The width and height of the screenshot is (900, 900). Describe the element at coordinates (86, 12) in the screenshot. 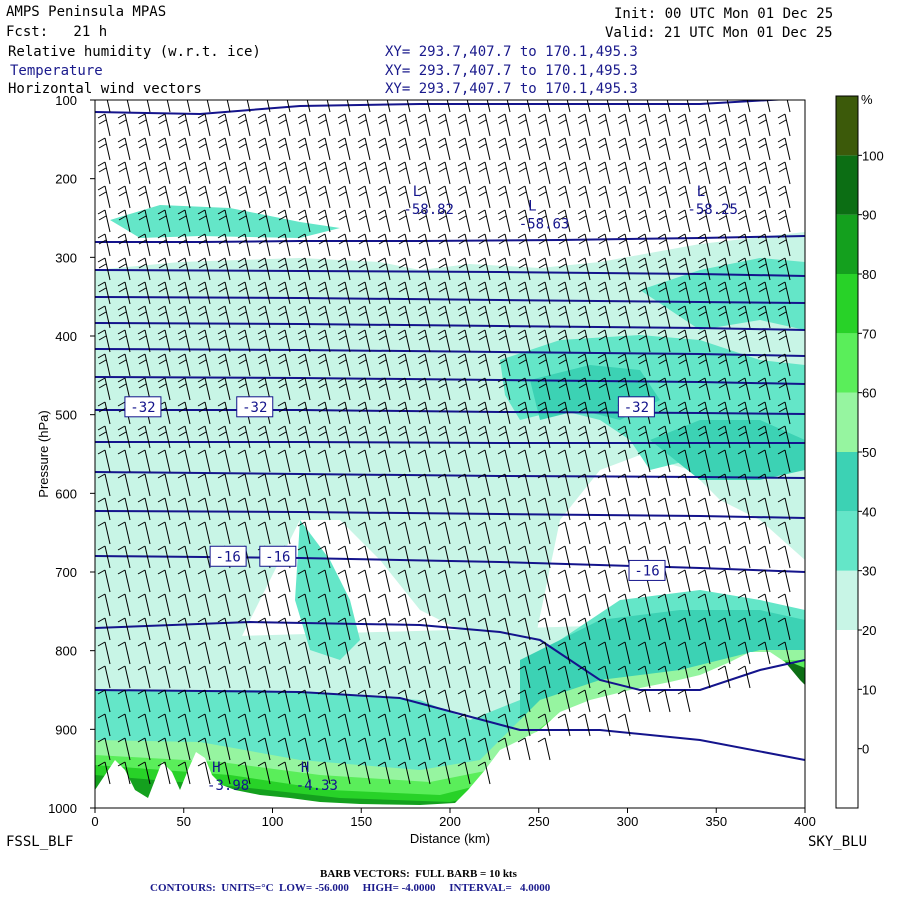

I see `model-title: AMPS Peninsula MPAS` at that location.